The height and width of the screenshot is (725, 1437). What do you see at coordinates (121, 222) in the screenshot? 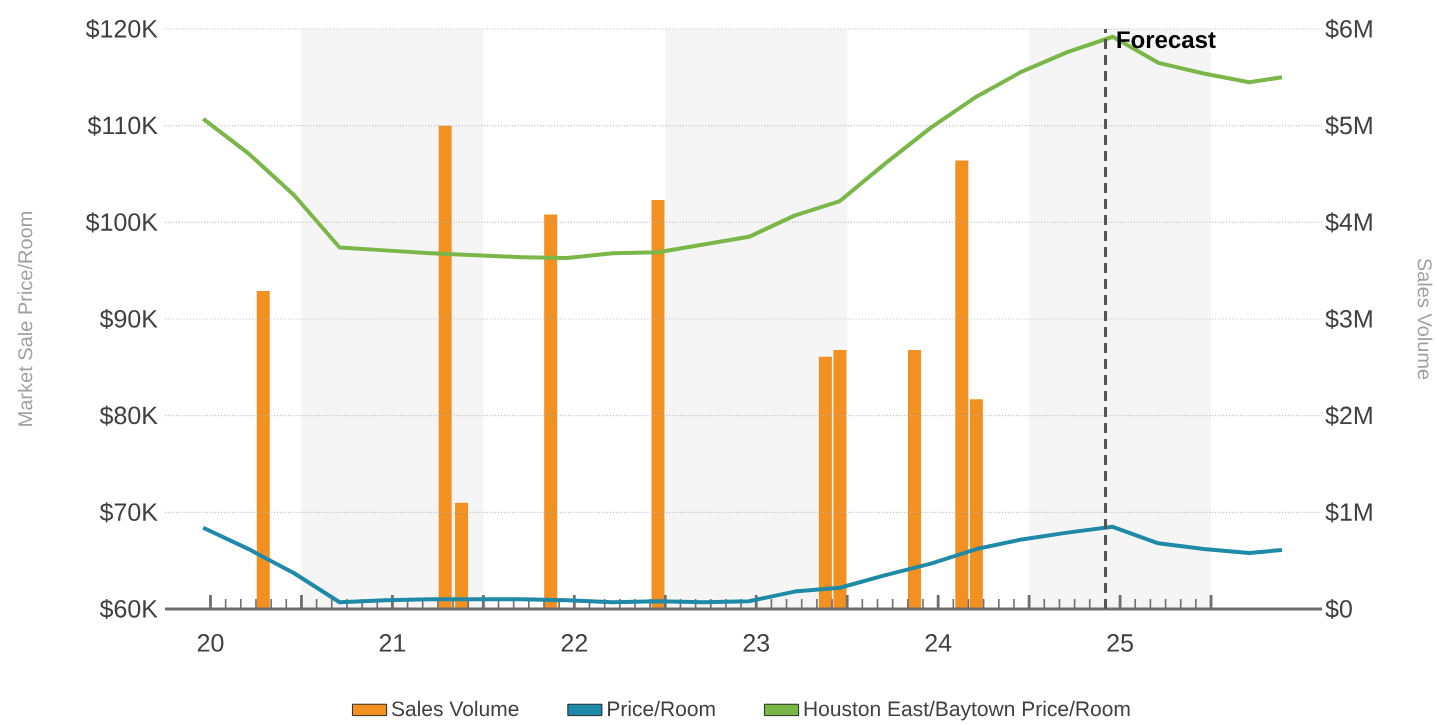
I see `y-tick-label: $100K` at bounding box center [121, 222].